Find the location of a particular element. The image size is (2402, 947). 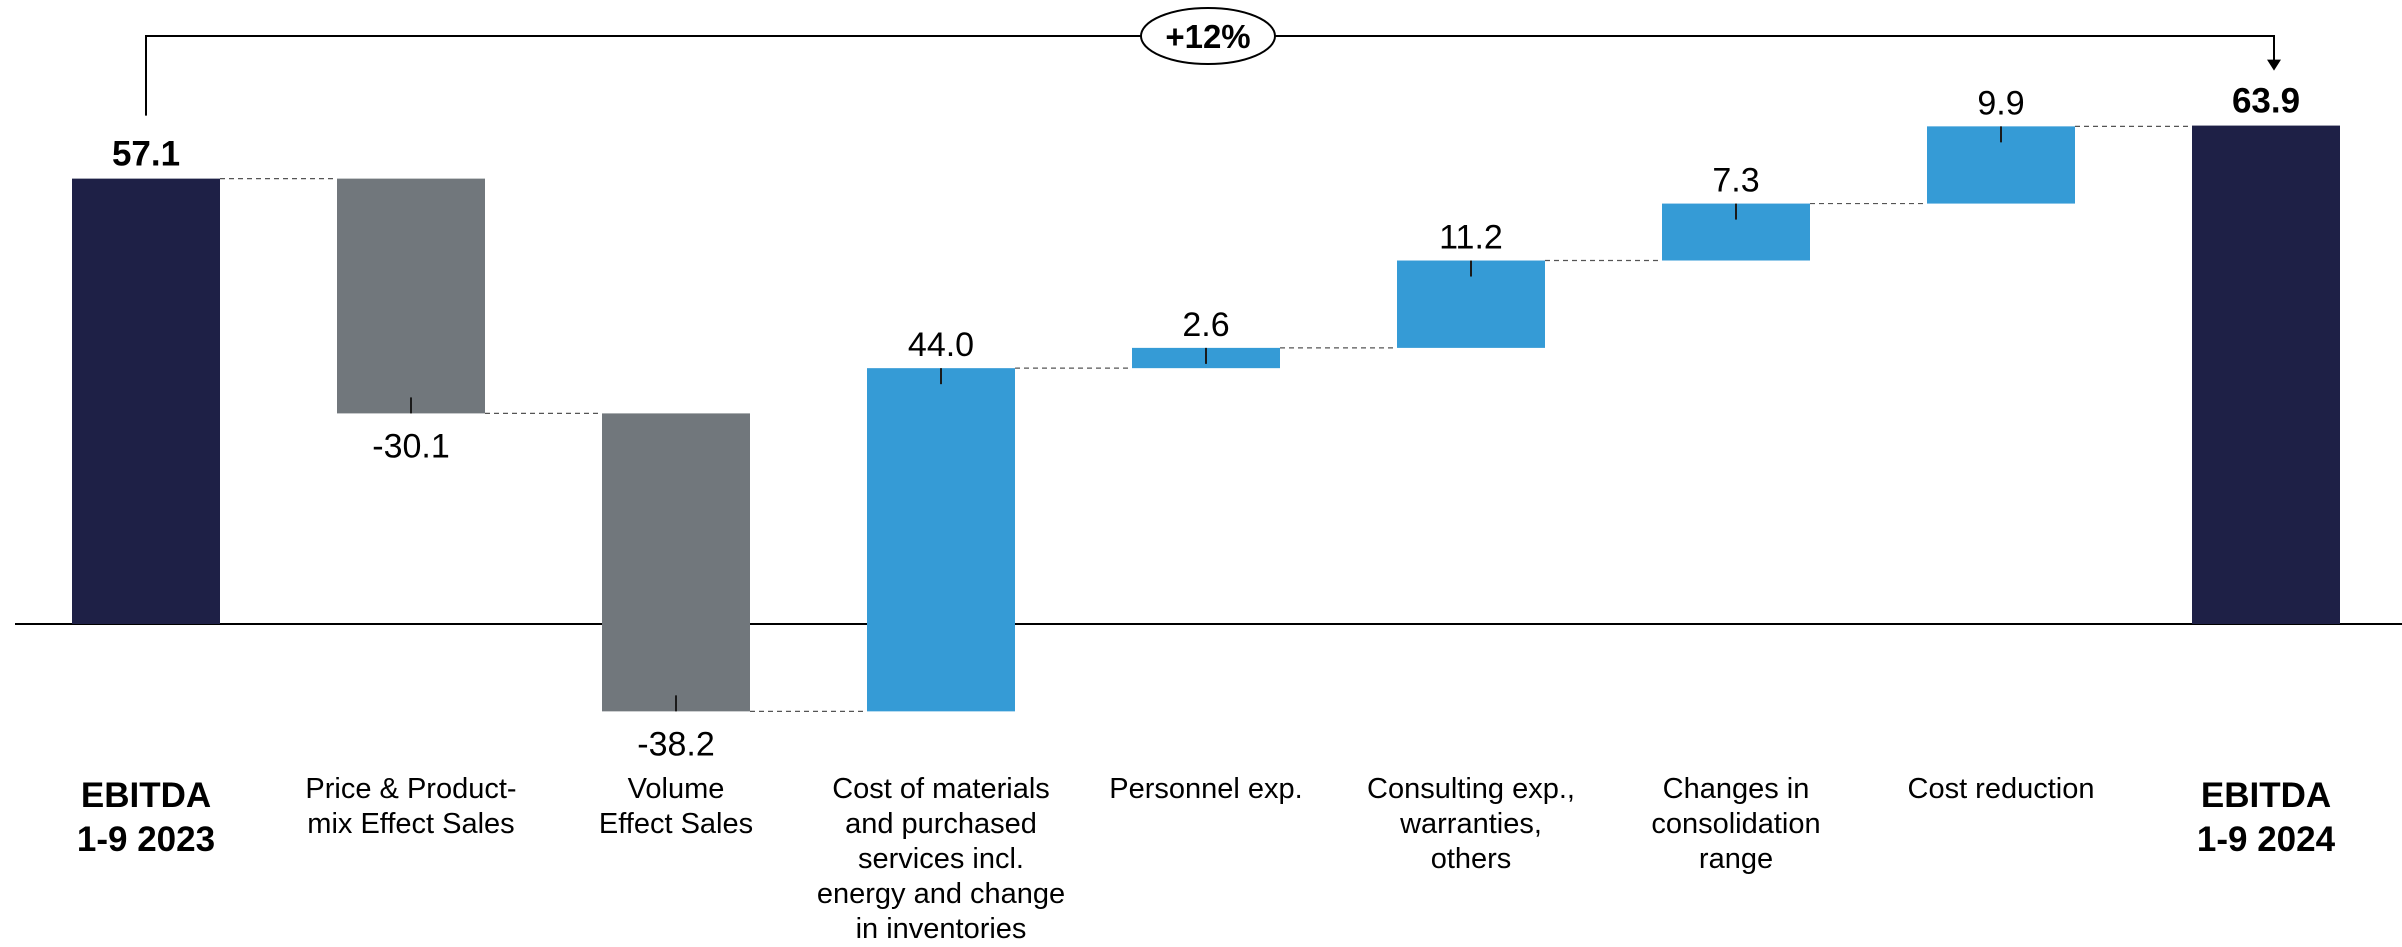

bracket-left is located at coordinates (643, 75).